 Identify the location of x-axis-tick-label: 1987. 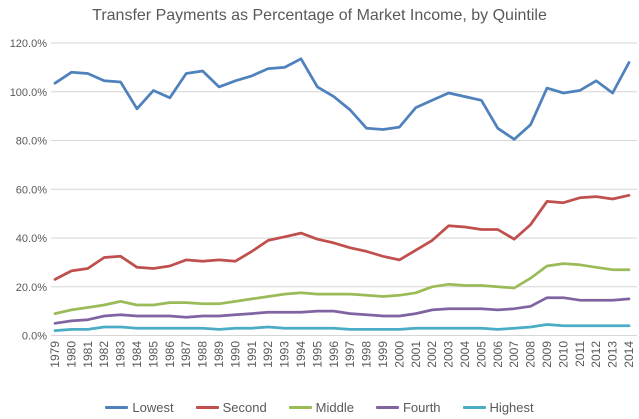
(186, 354).